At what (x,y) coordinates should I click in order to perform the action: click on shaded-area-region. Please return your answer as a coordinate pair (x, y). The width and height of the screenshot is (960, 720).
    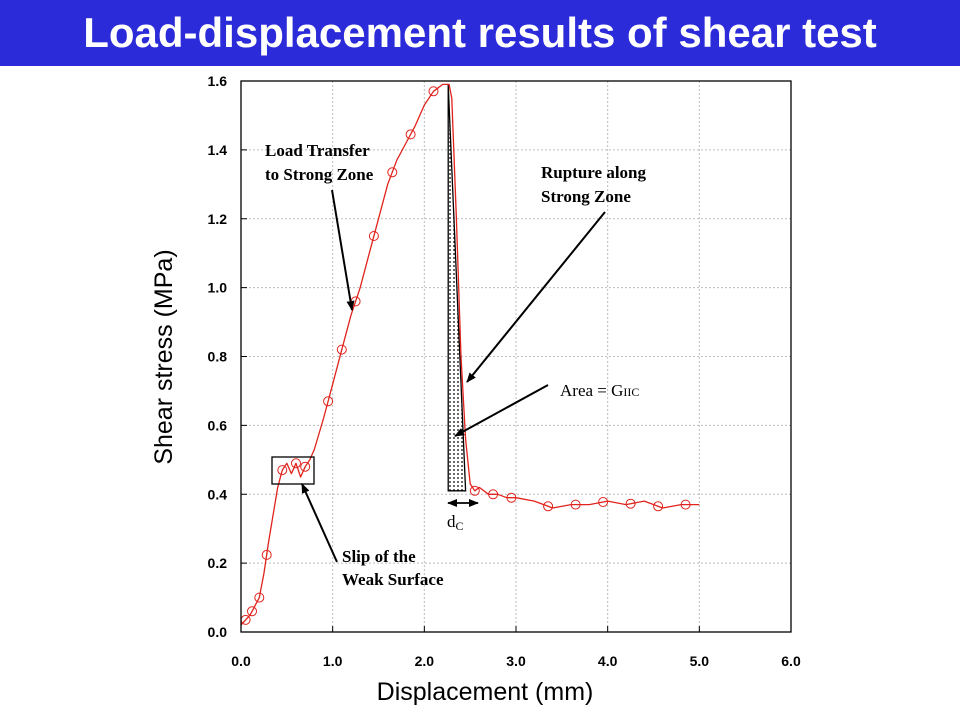
    Looking at the image, I should click on (457, 288).